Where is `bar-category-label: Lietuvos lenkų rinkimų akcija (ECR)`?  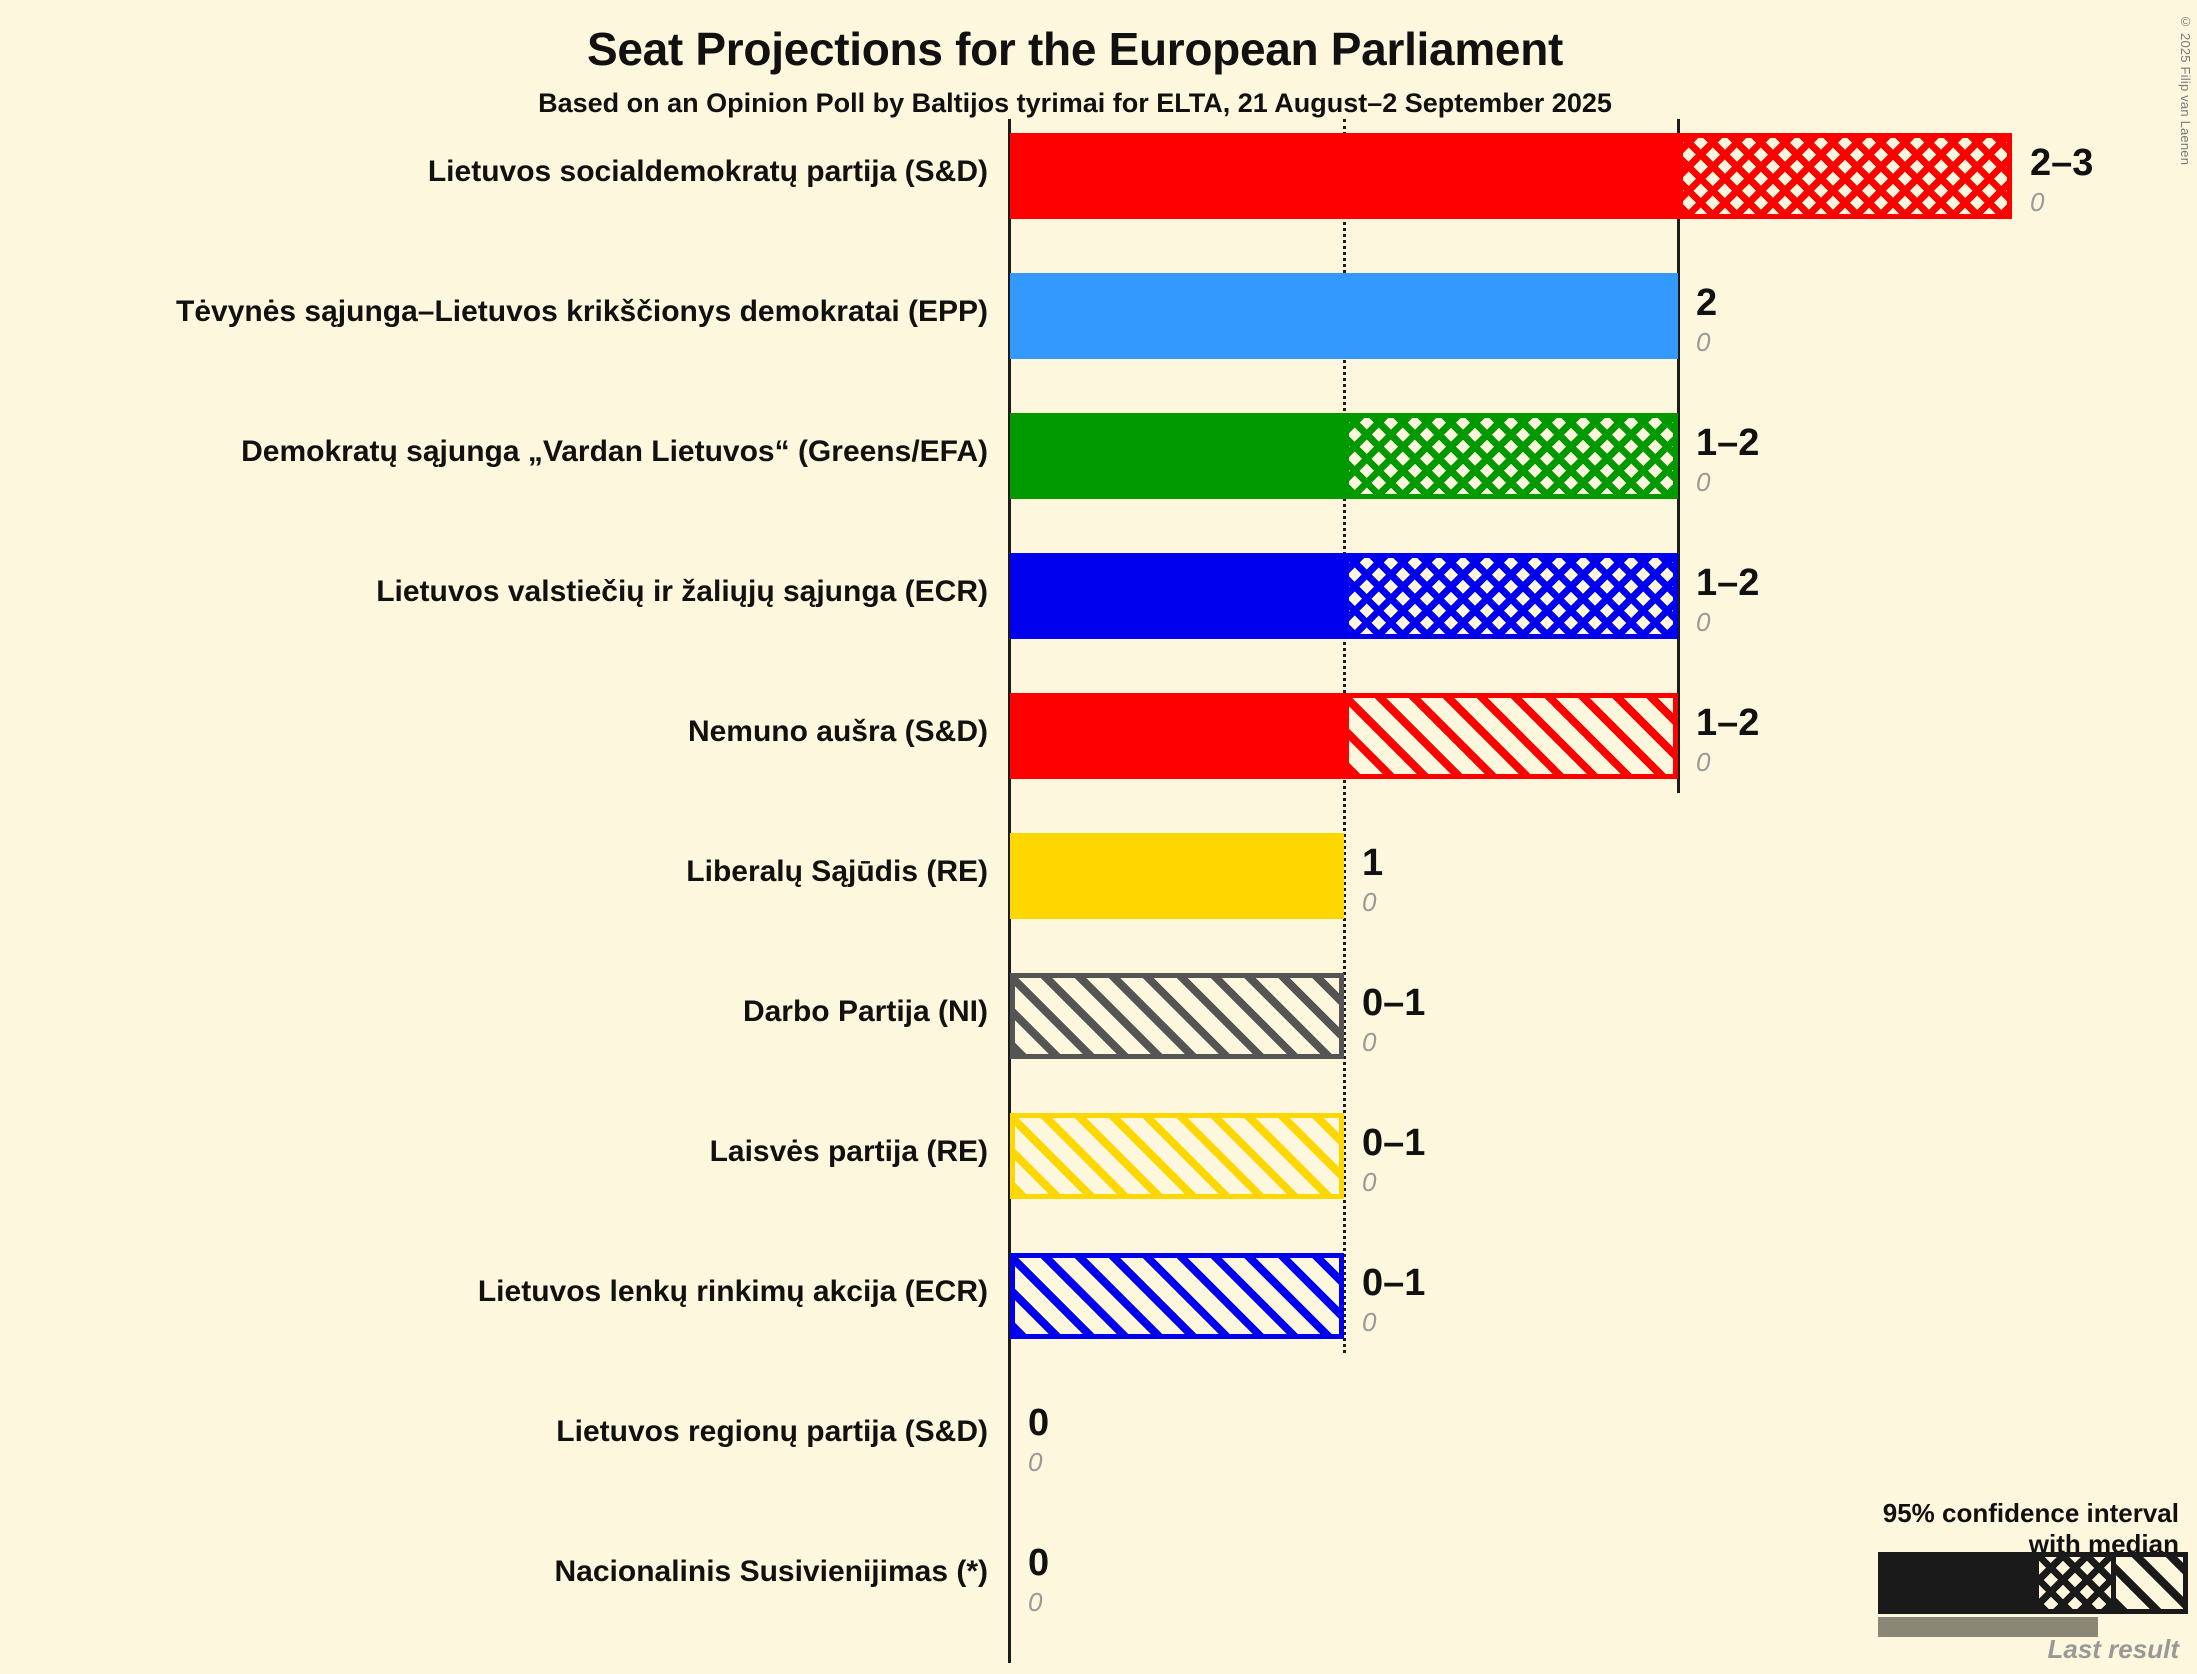
bar-category-label: Lietuvos lenkų rinkimų akcija (ECR) is located at coordinates (732, 1291).